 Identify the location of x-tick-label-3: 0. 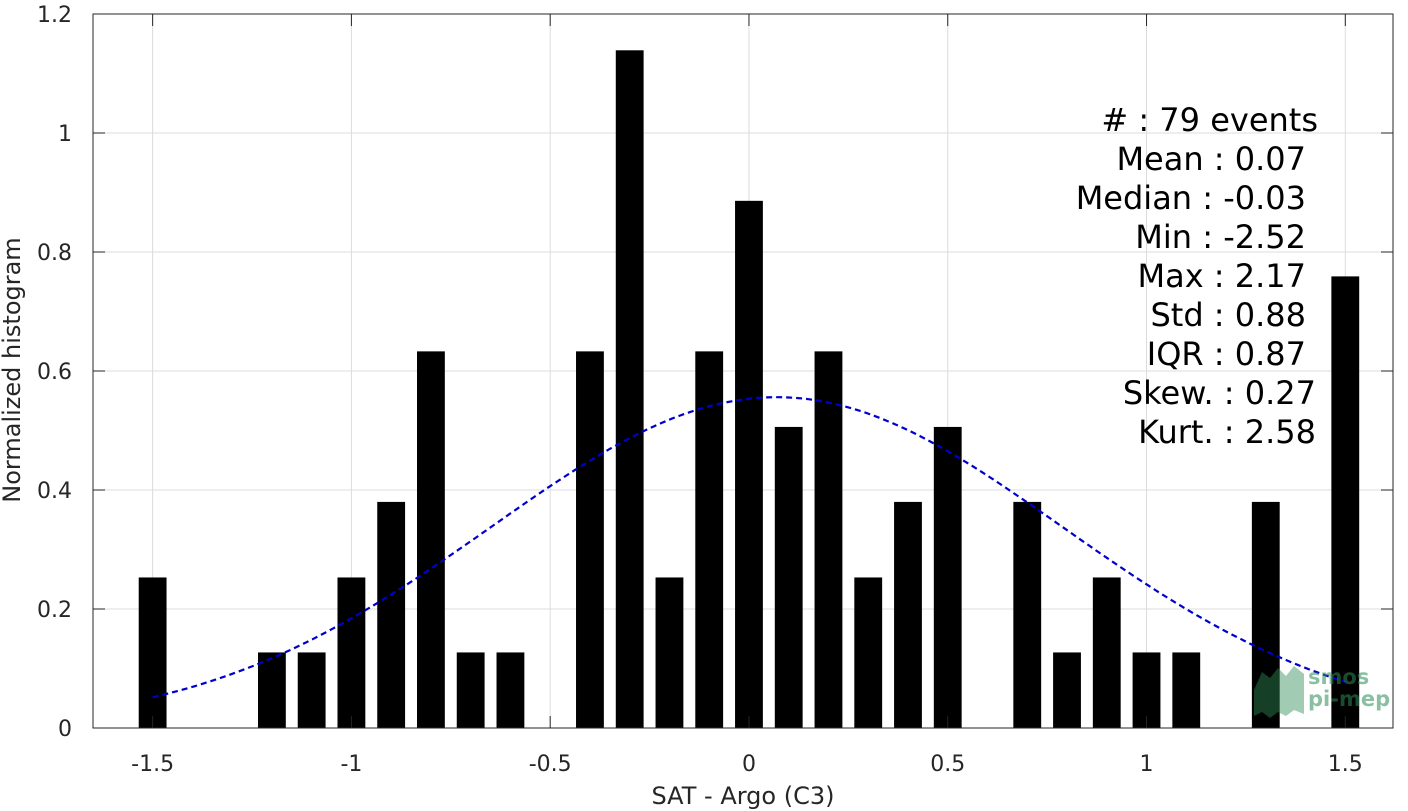
(749, 764).